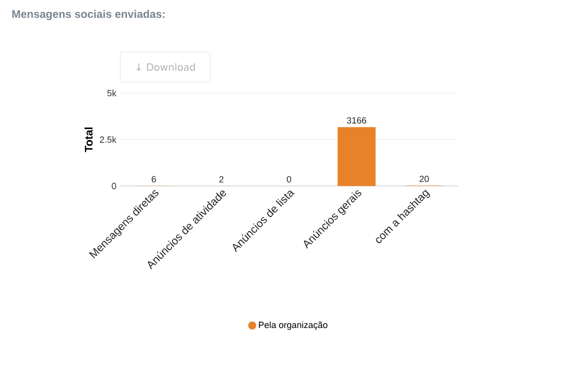  I want to click on data-label: 3166, so click(356, 120).